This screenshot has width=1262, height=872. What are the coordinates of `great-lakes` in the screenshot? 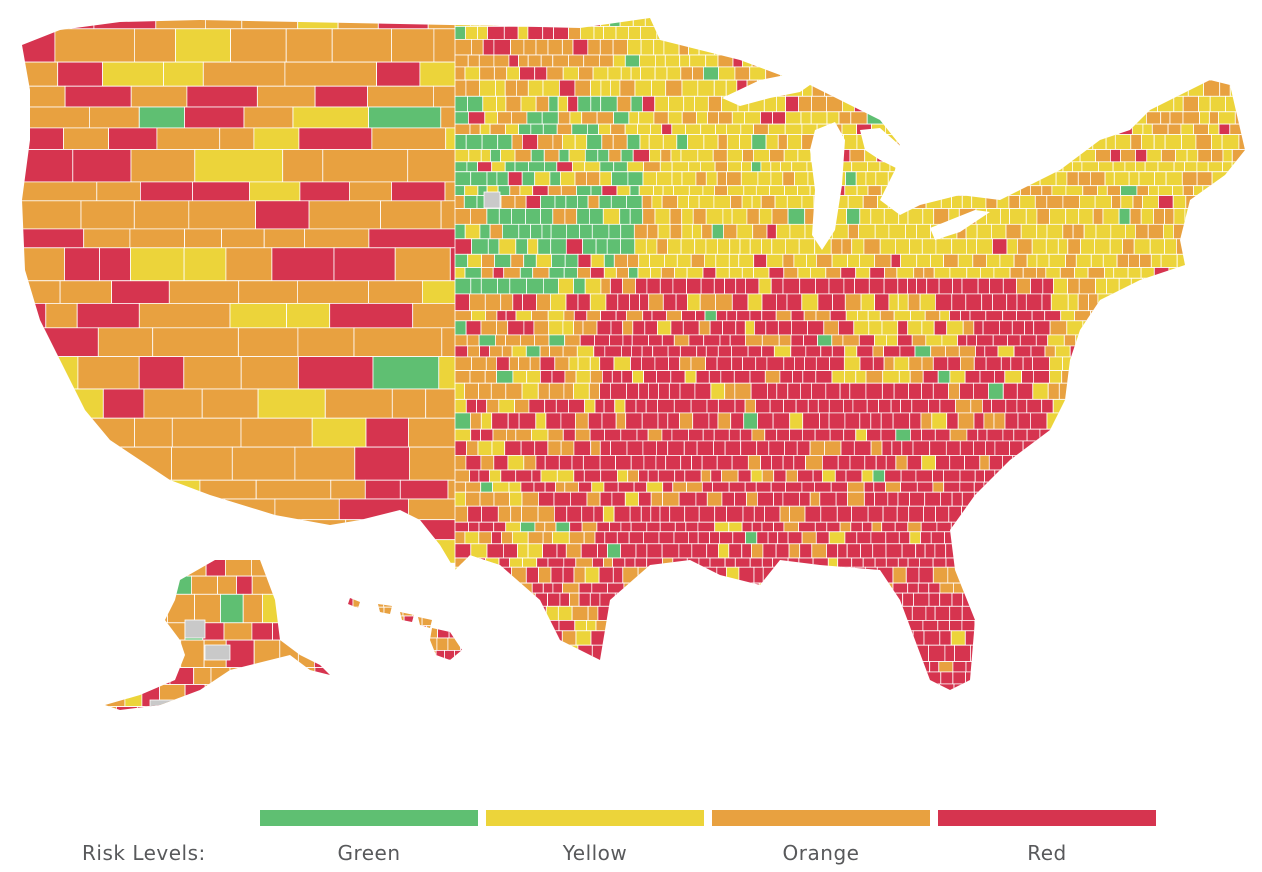 It's located at (856, 161).